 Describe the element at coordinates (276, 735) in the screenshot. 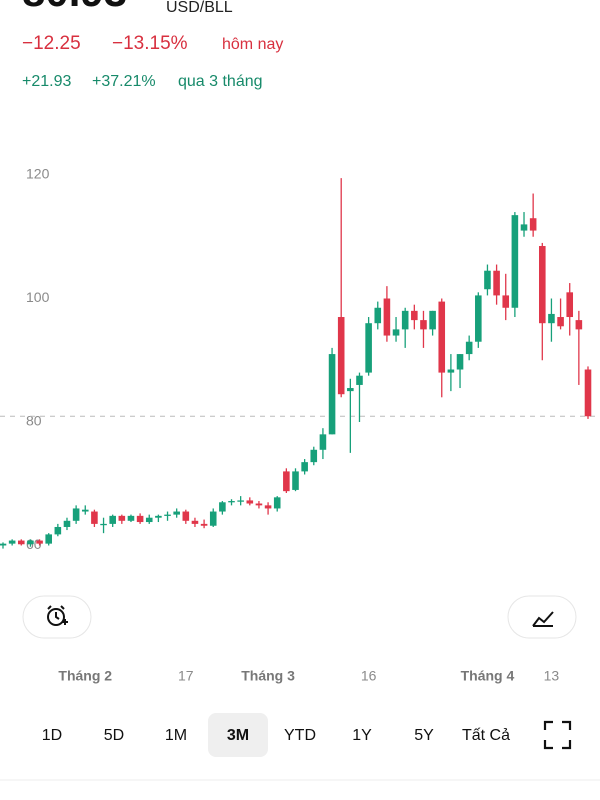

I see `range-bar: 1D 5D 1M 3M YTD 1Y 5Y Tất Cả` at that location.